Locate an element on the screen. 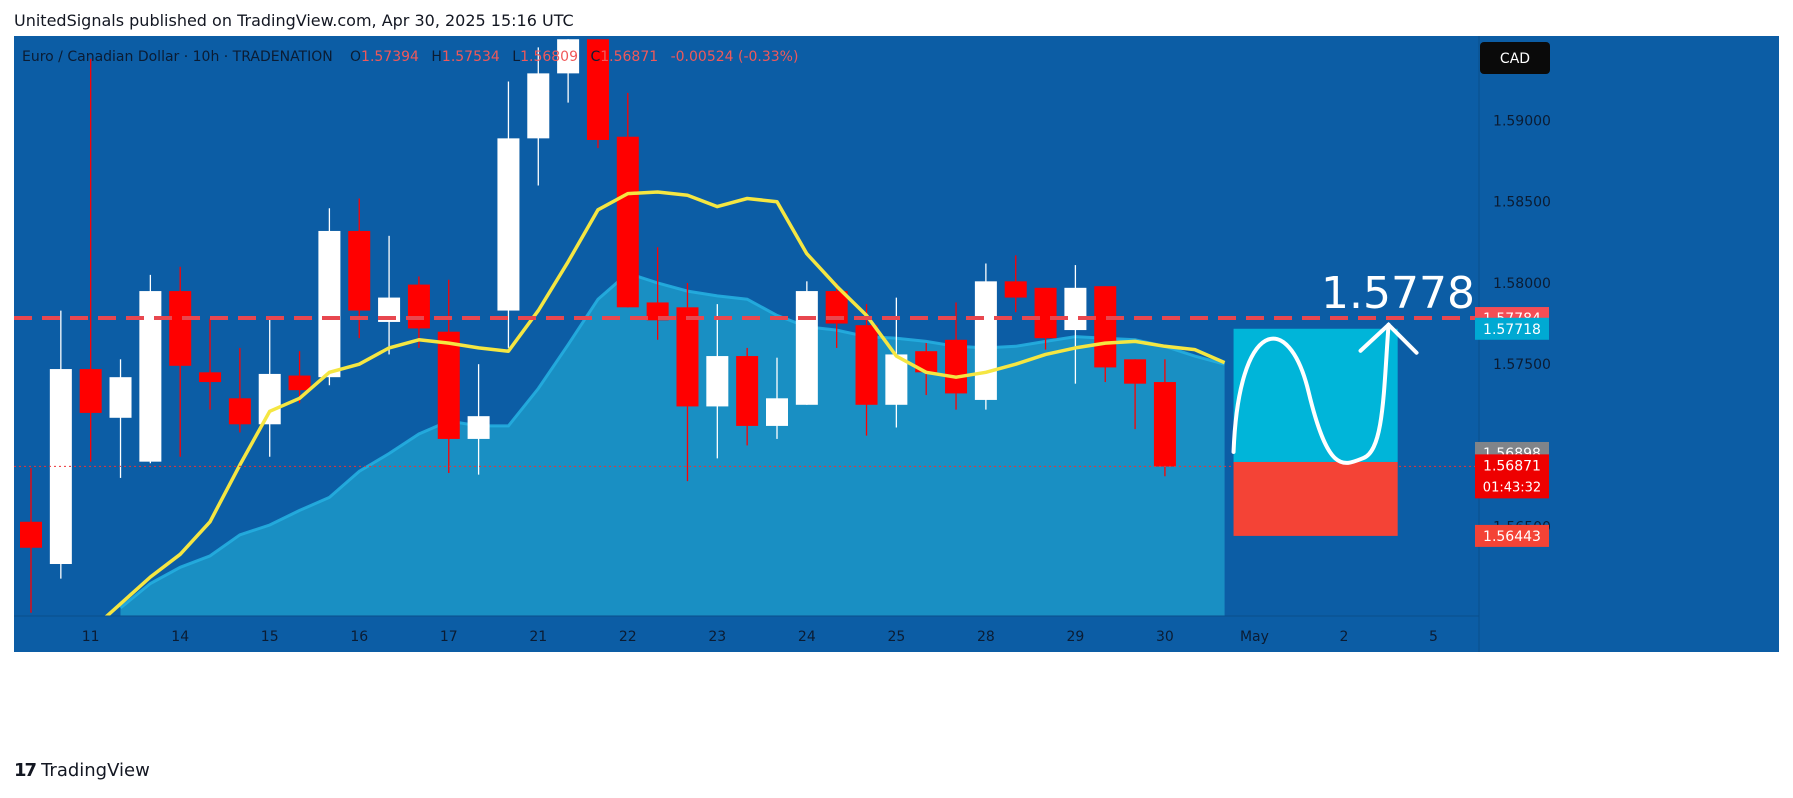 The image size is (1793, 798). x-tick-label: 23 is located at coordinates (717, 637).